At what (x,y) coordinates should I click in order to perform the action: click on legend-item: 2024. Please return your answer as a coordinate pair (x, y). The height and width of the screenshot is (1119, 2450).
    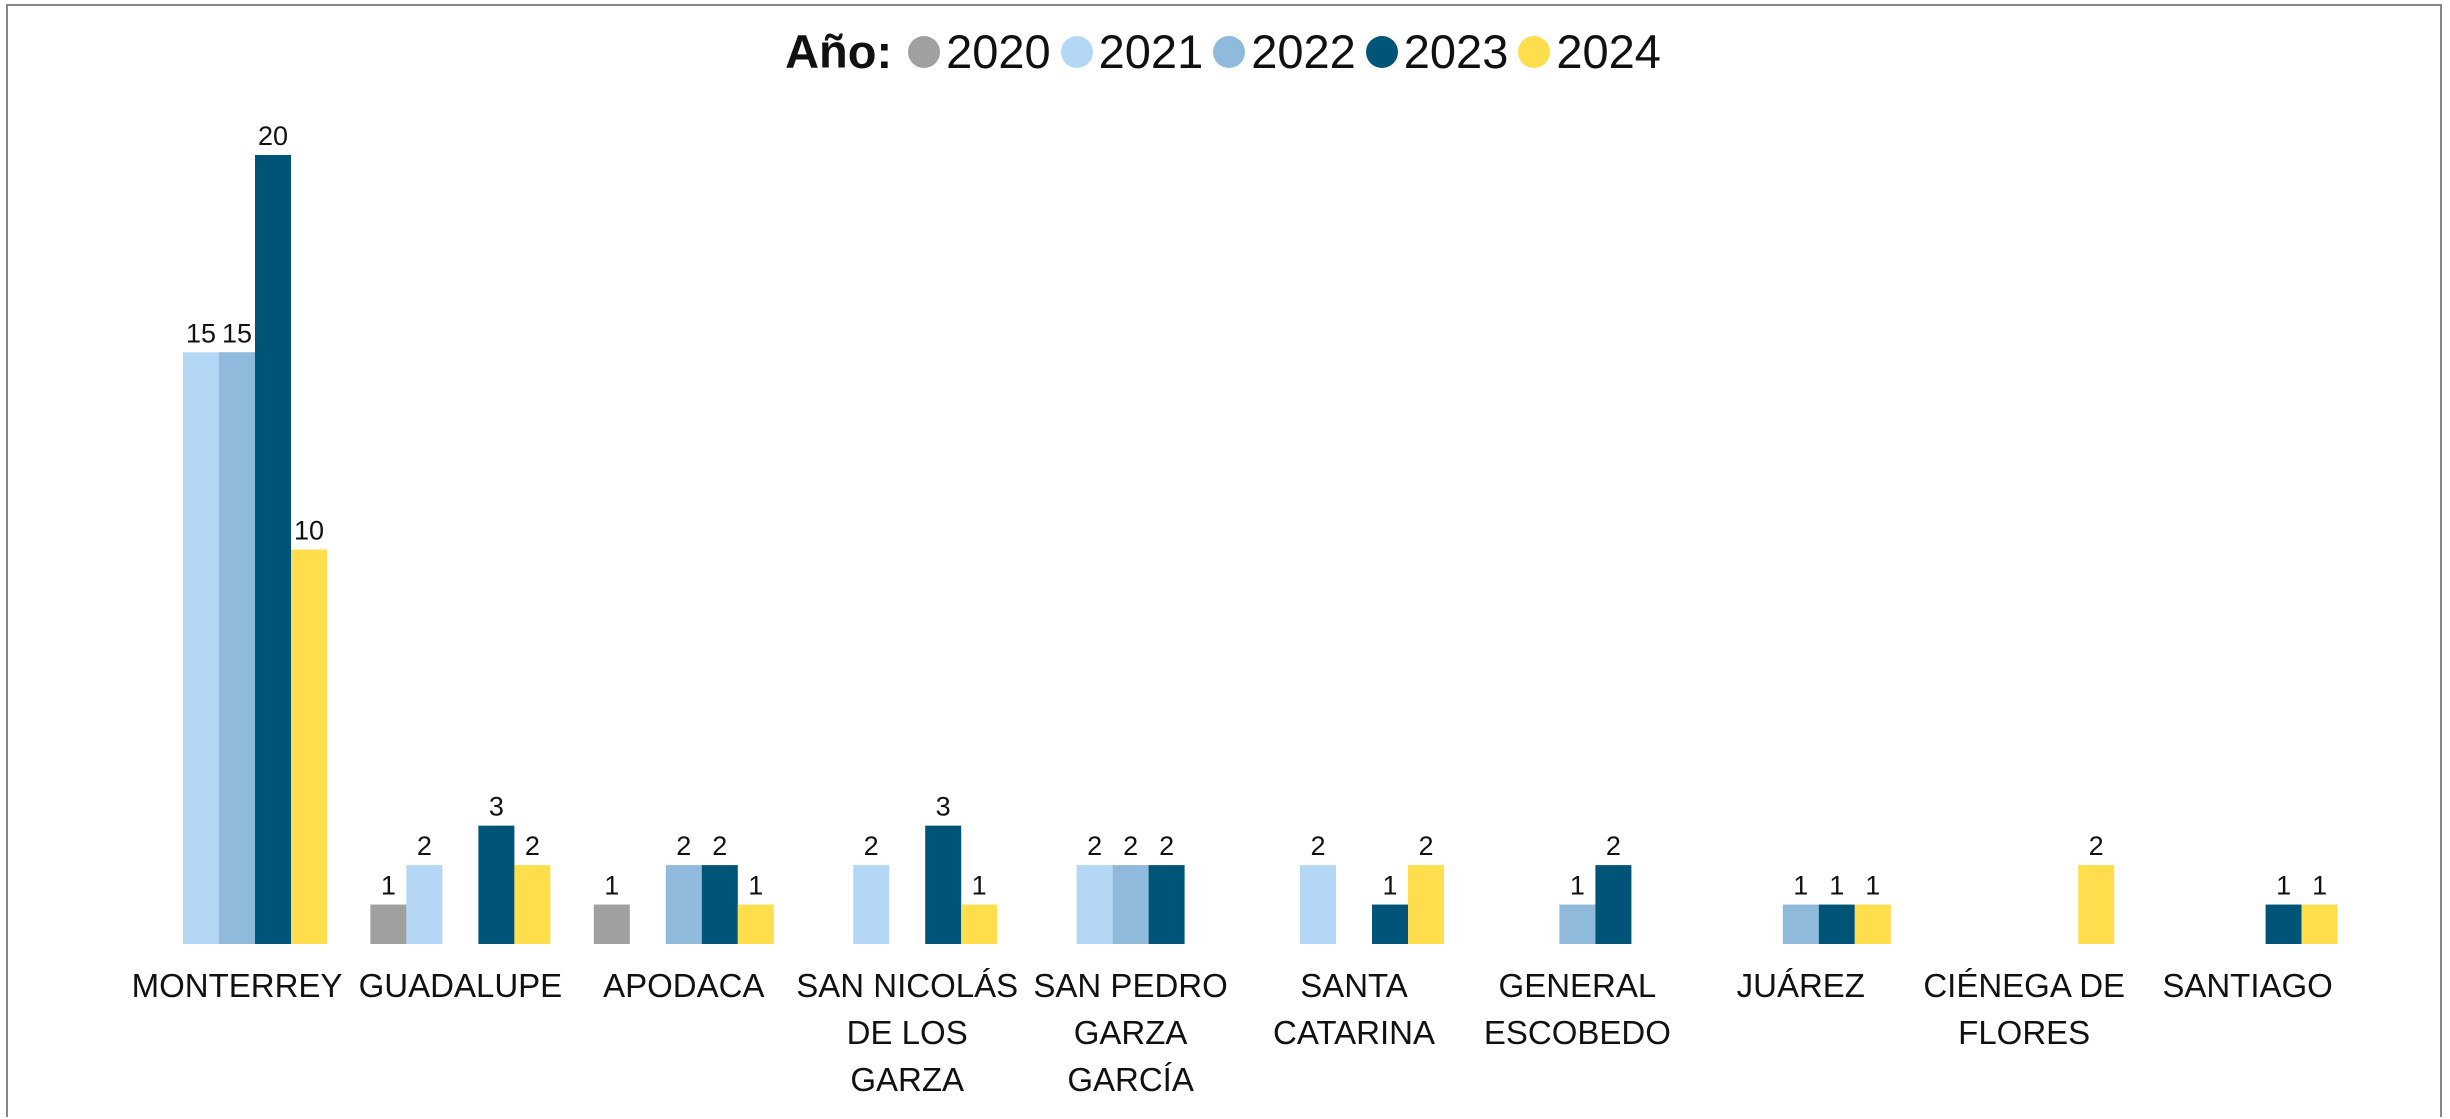
    Looking at the image, I should click on (1589, 51).